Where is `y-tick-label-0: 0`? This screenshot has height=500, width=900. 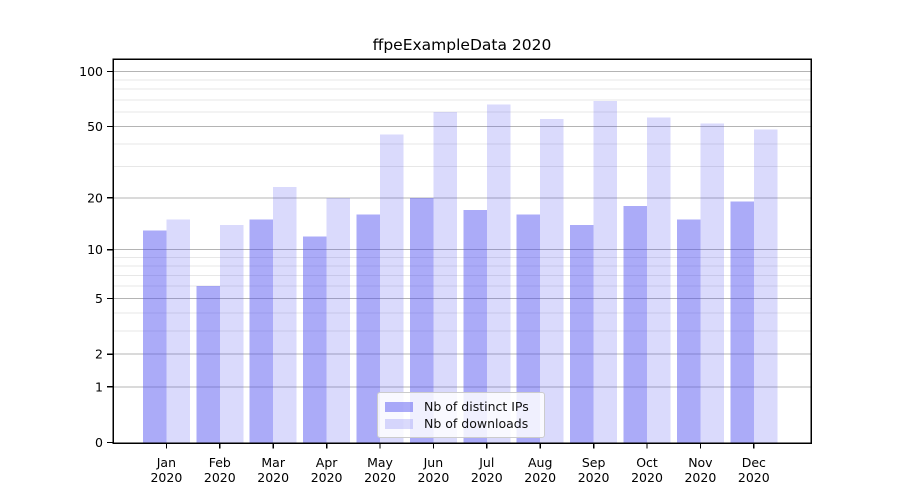 y-tick-label-0: 0 is located at coordinates (99, 442).